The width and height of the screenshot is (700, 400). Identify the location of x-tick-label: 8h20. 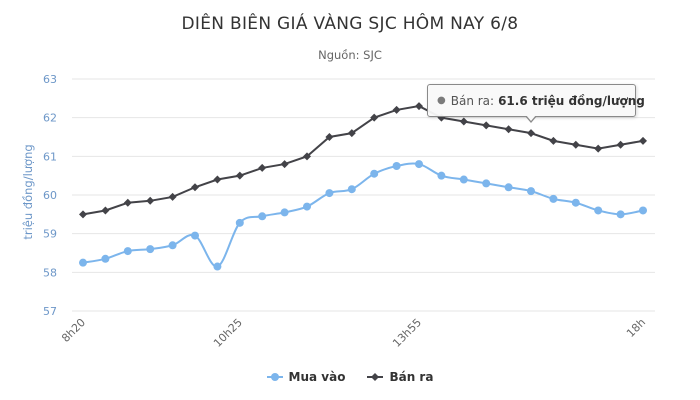
(73, 330).